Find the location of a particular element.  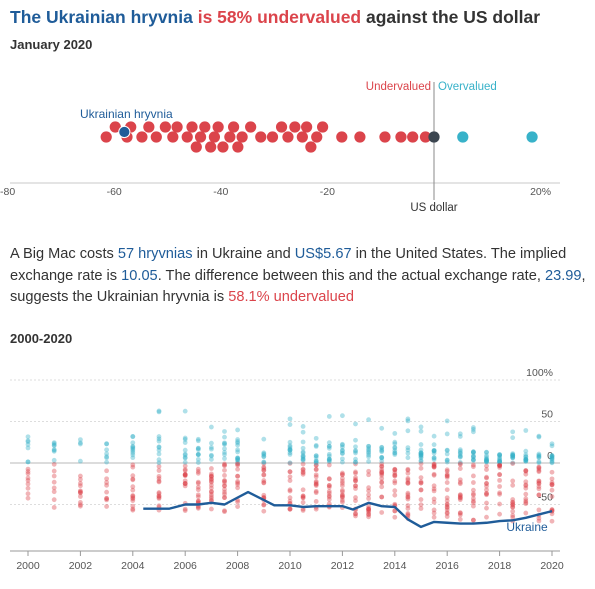

ukraine-point-label: Ukrainian hryvnia is located at coordinates (126, 114).